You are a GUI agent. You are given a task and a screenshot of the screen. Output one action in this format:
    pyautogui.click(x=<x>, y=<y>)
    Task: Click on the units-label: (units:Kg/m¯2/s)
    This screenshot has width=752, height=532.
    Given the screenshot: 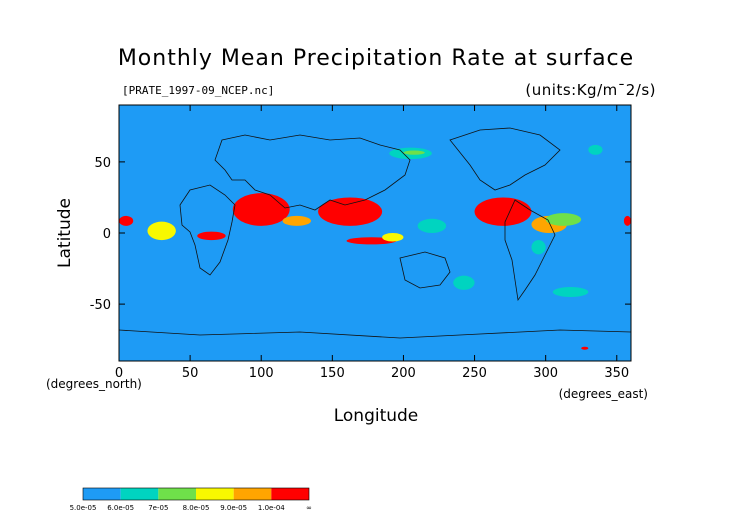 What is the action you would take?
    pyautogui.click(x=590, y=90)
    